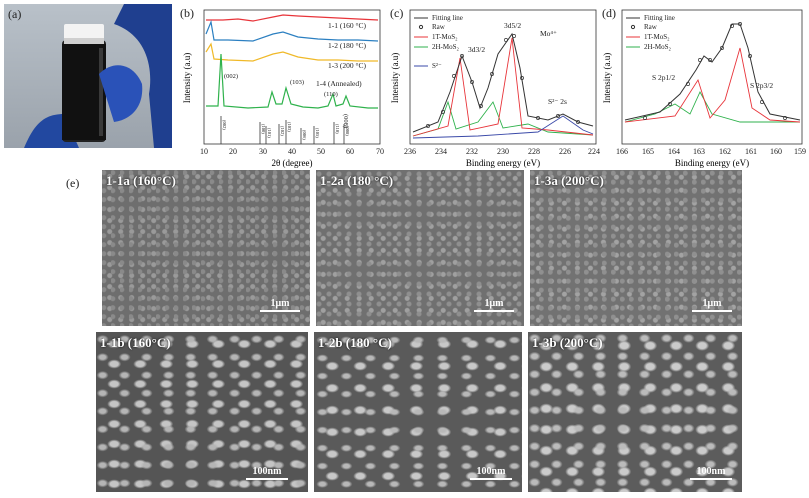  Describe the element at coordinates (503, 87) in the screenshot. I see `1t-component-line` at that location.